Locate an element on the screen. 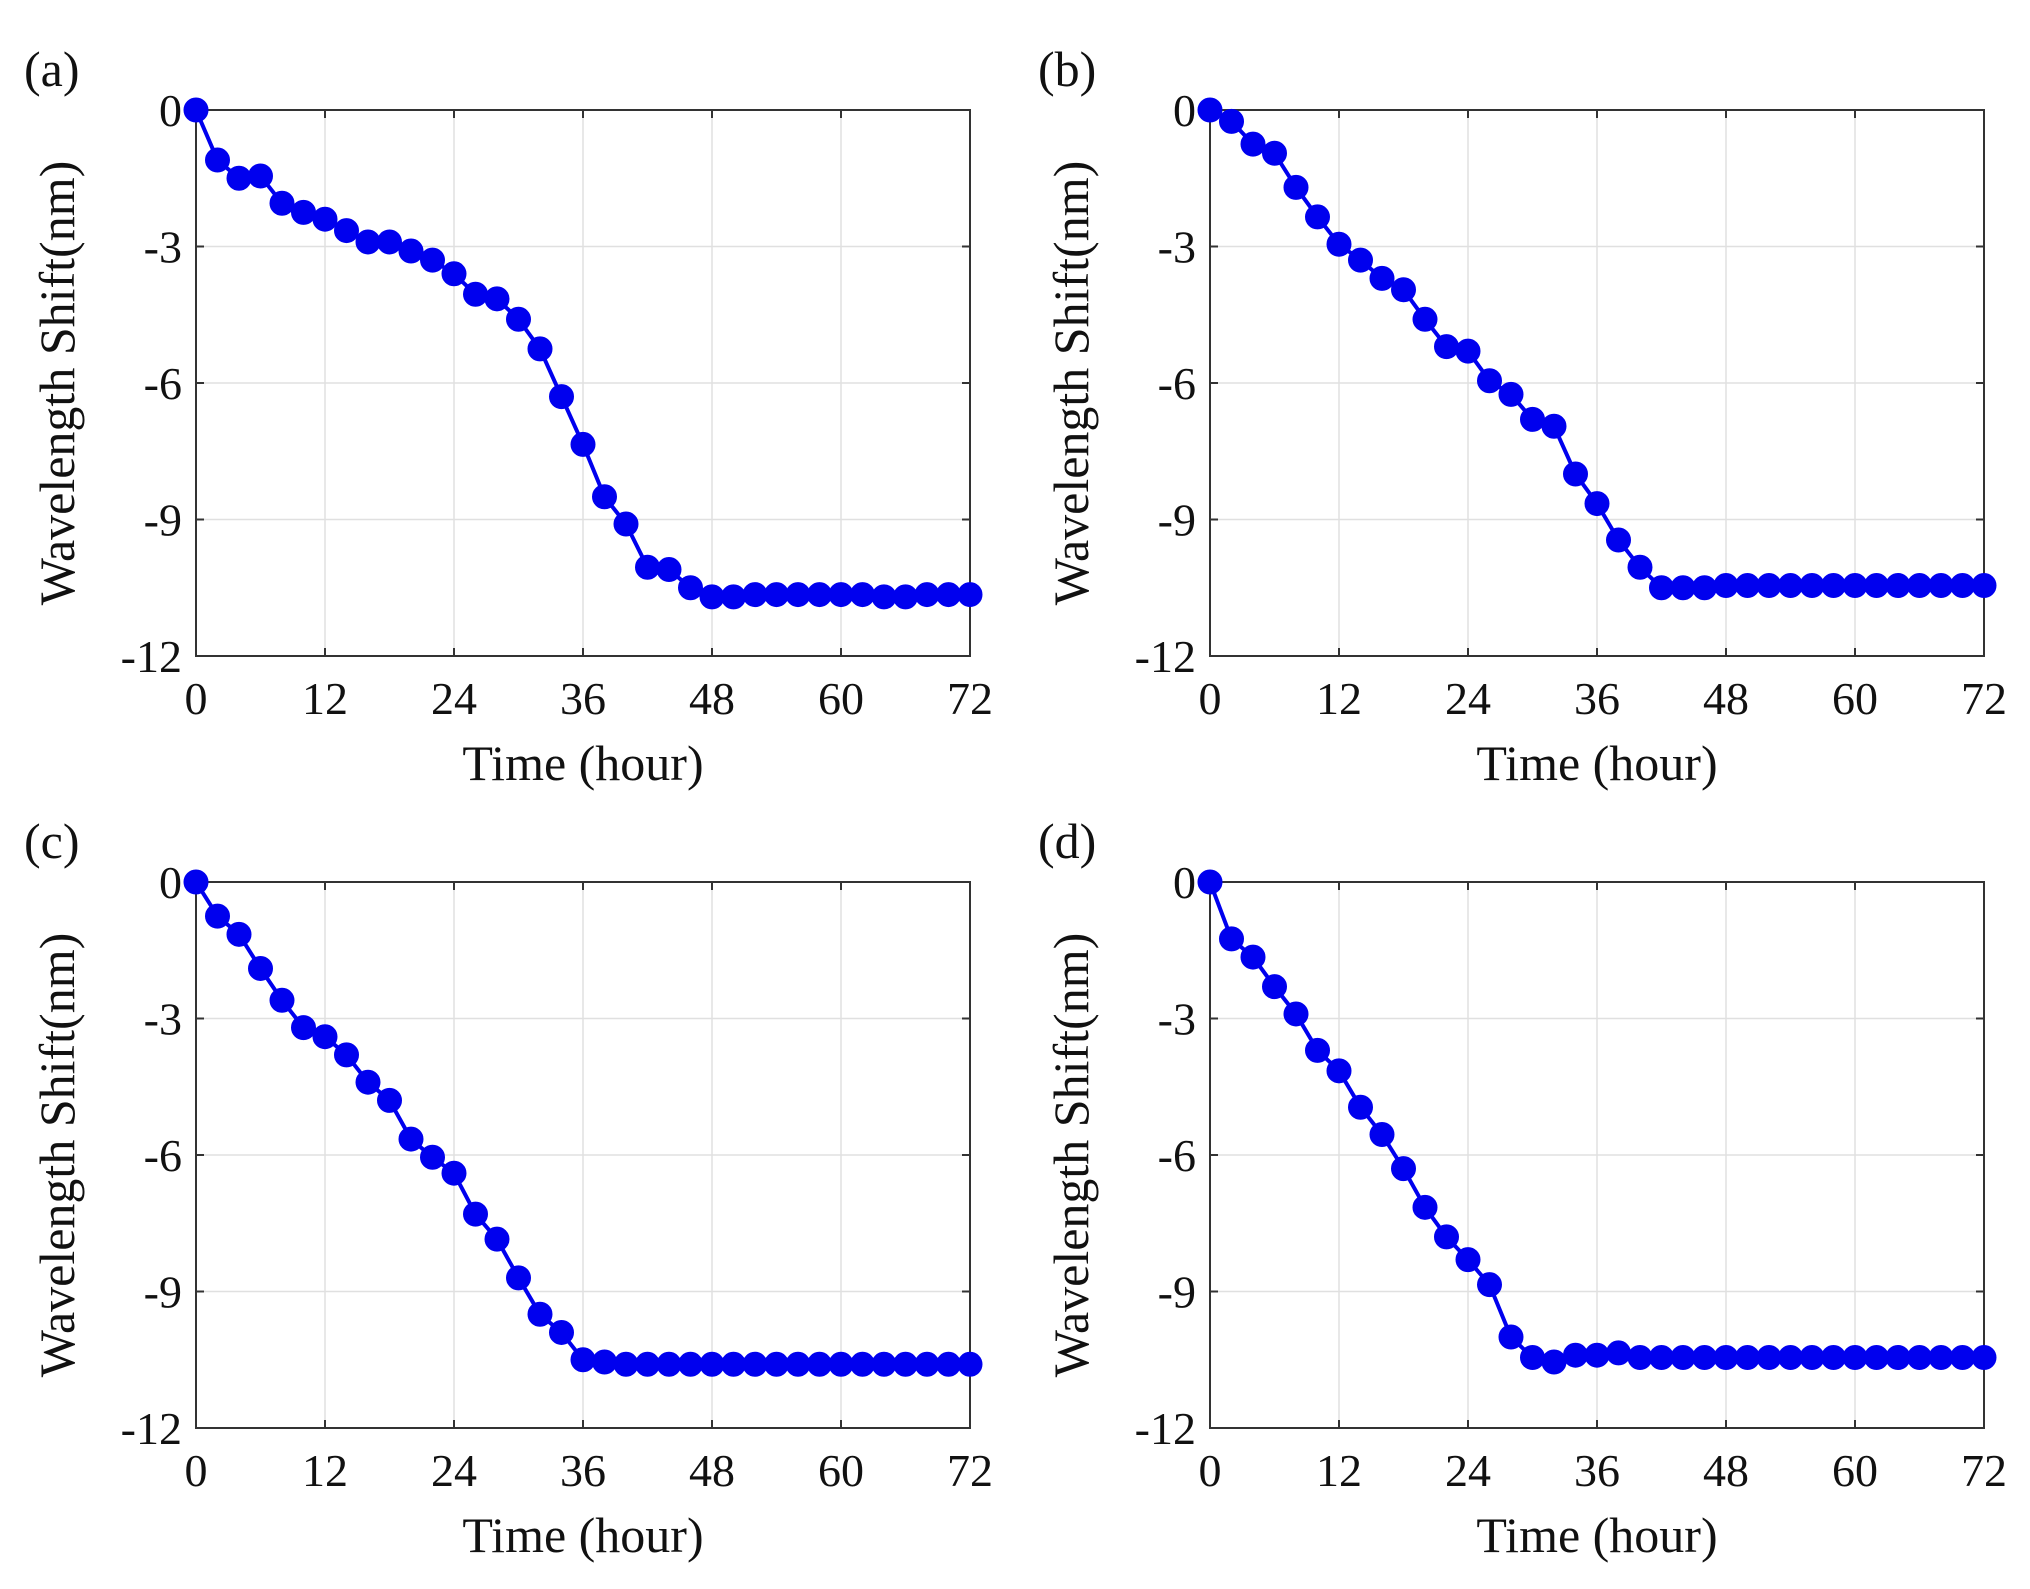 The height and width of the screenshot is (1589, 2030). panel-label: (a) is located at coordinates (52, 69).